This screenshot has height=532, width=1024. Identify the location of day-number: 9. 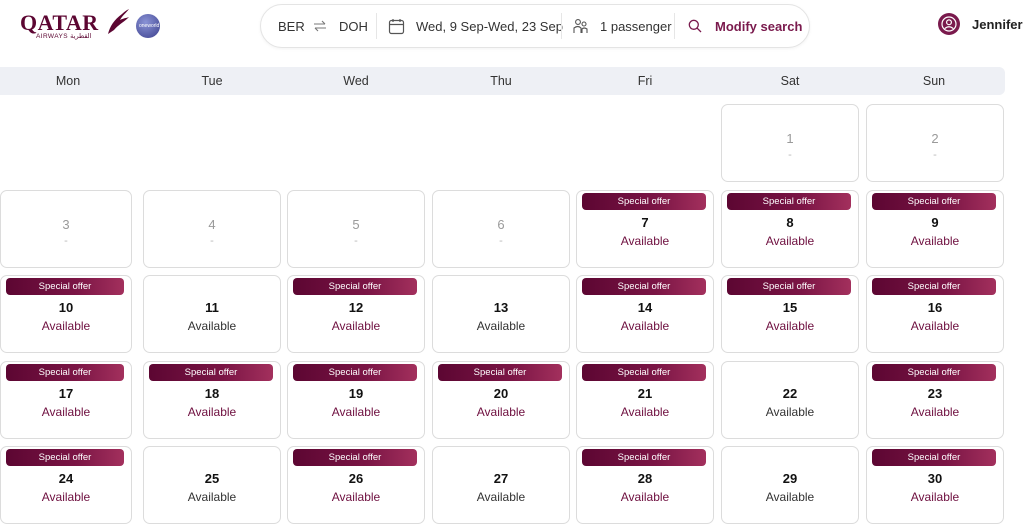
(935, 222).